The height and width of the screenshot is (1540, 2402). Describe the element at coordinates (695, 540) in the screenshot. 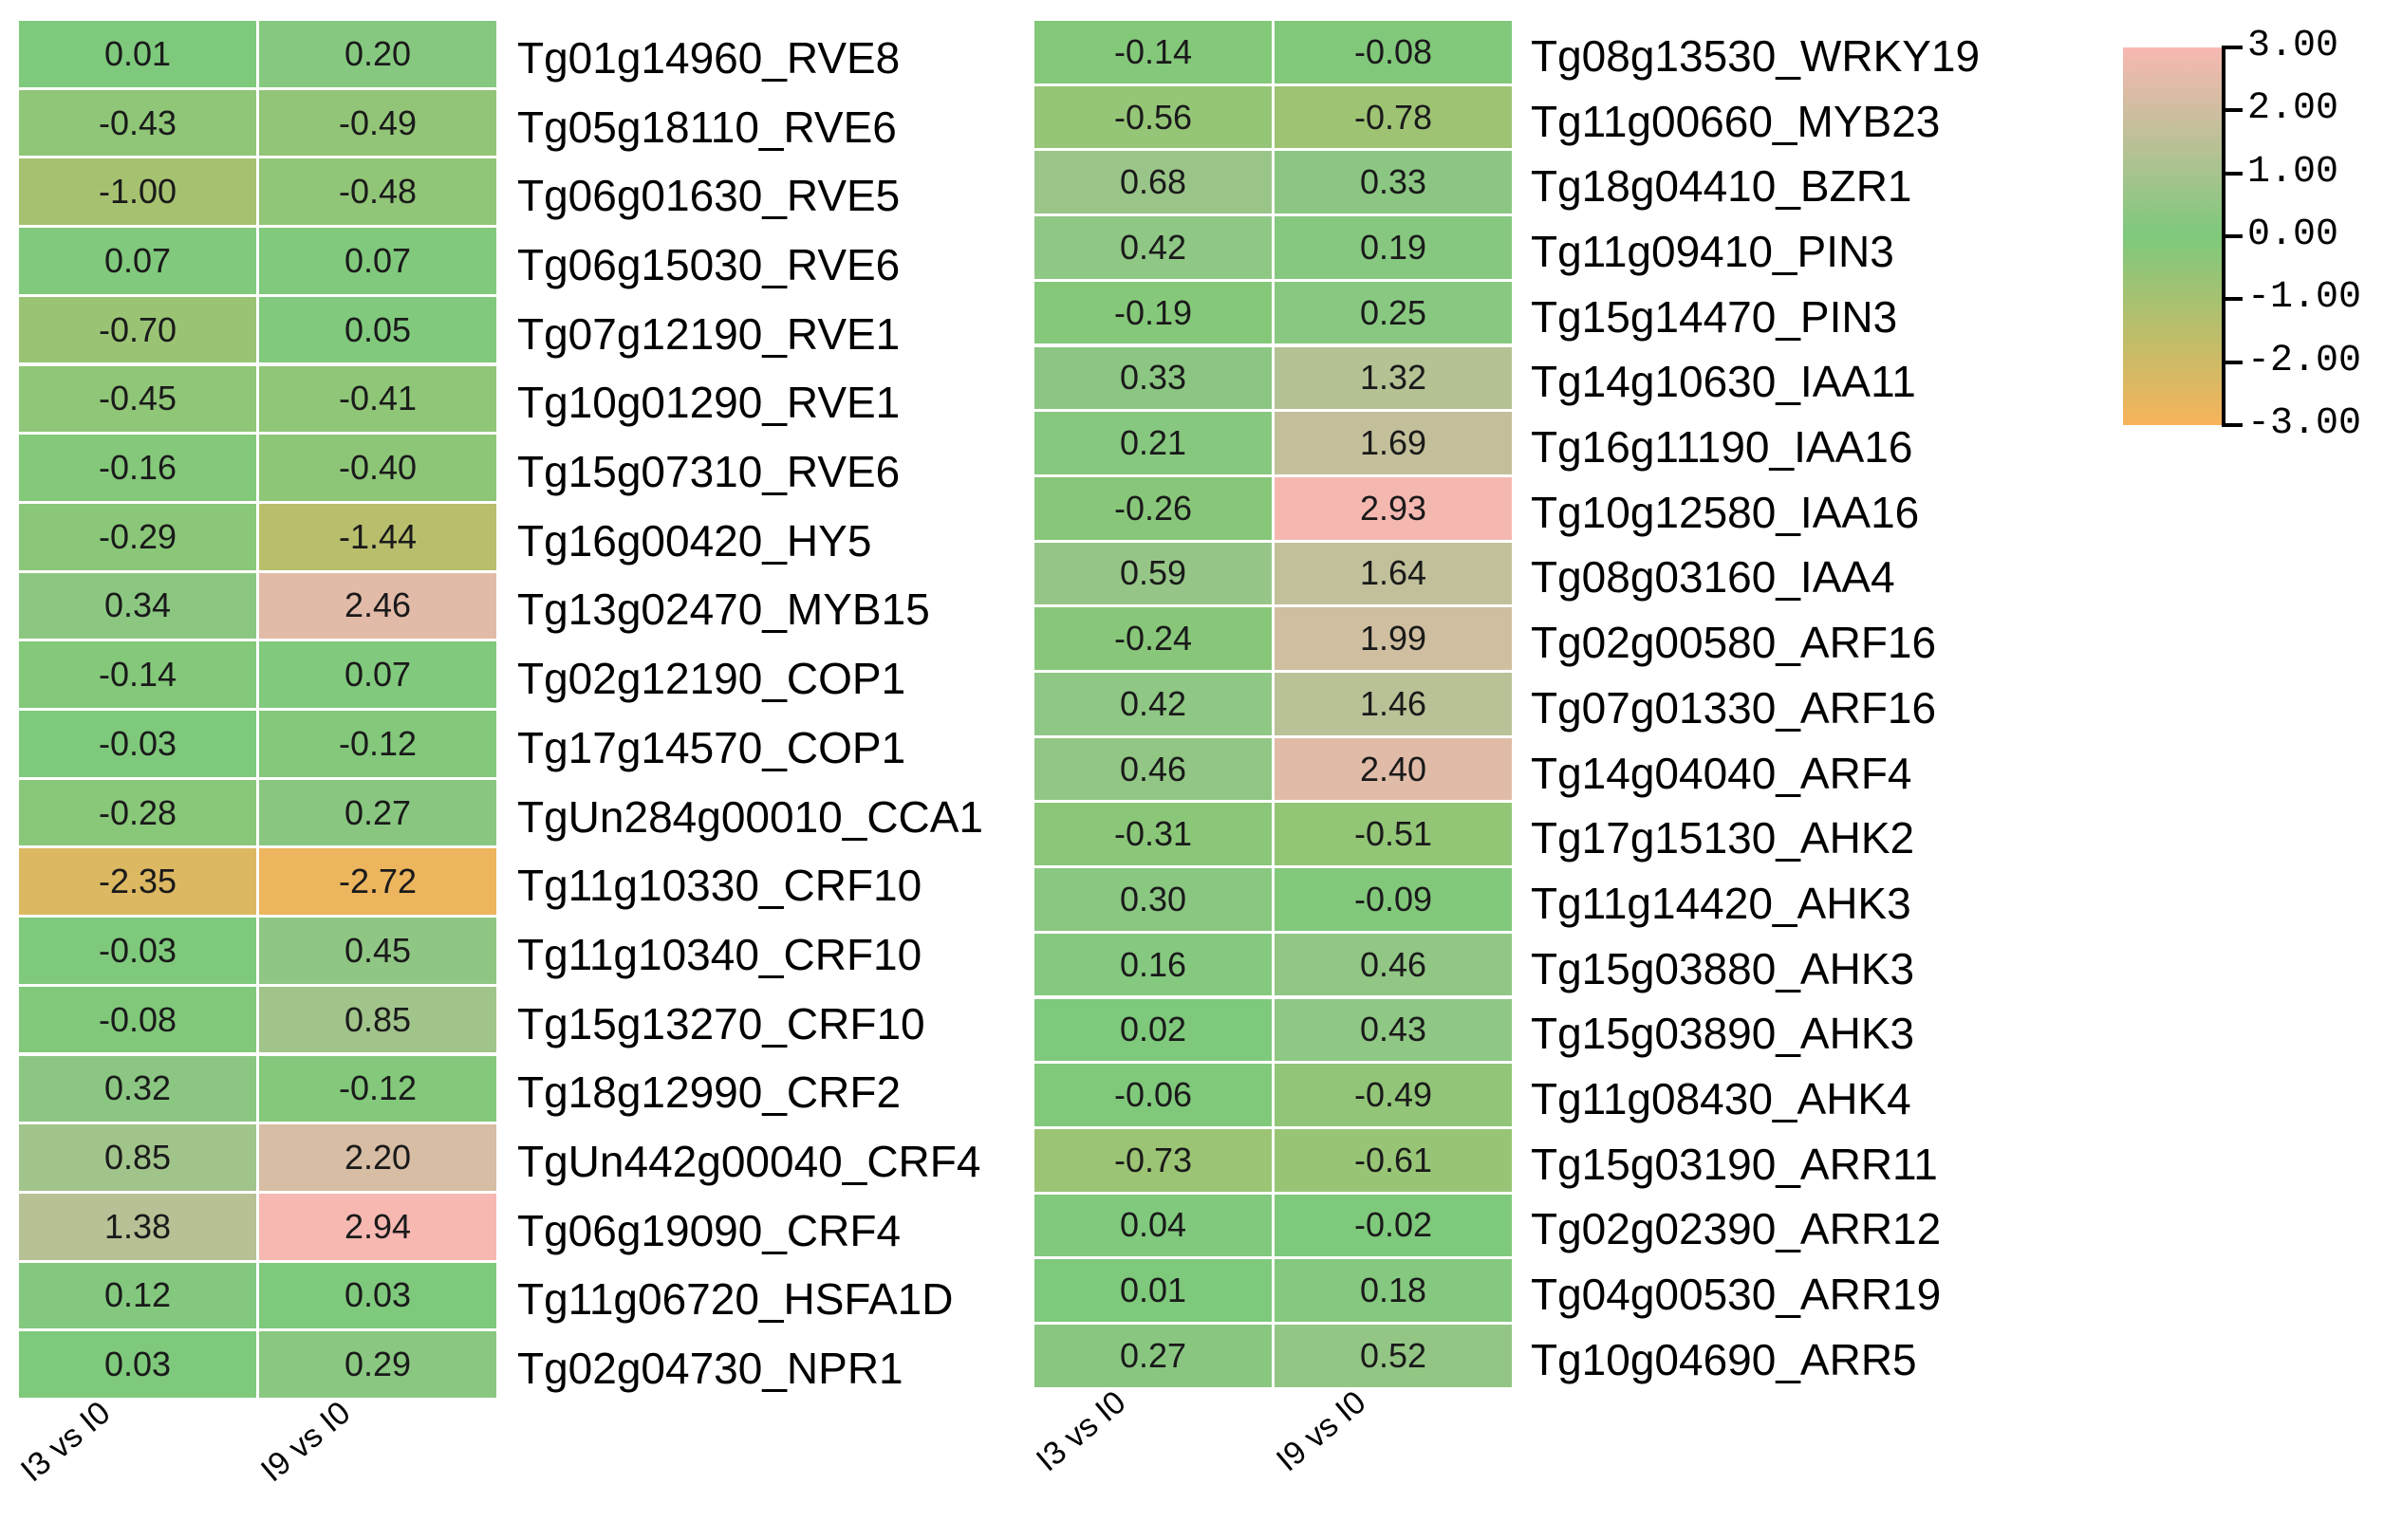

I see `gene-label: Tg16g00420_HY5` at that location.